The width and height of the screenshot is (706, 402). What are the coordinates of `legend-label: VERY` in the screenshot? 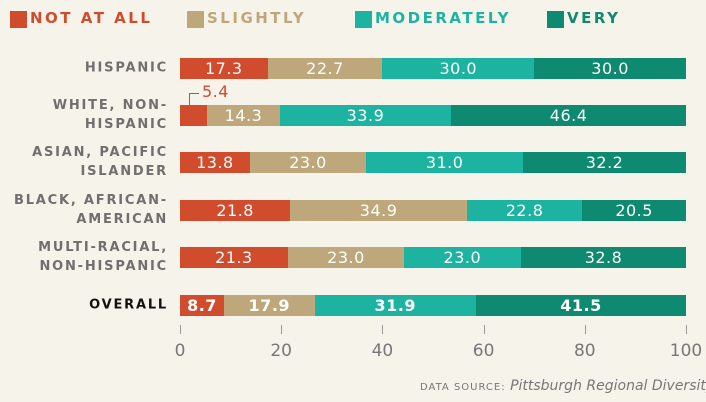 It's located at (594, 18).